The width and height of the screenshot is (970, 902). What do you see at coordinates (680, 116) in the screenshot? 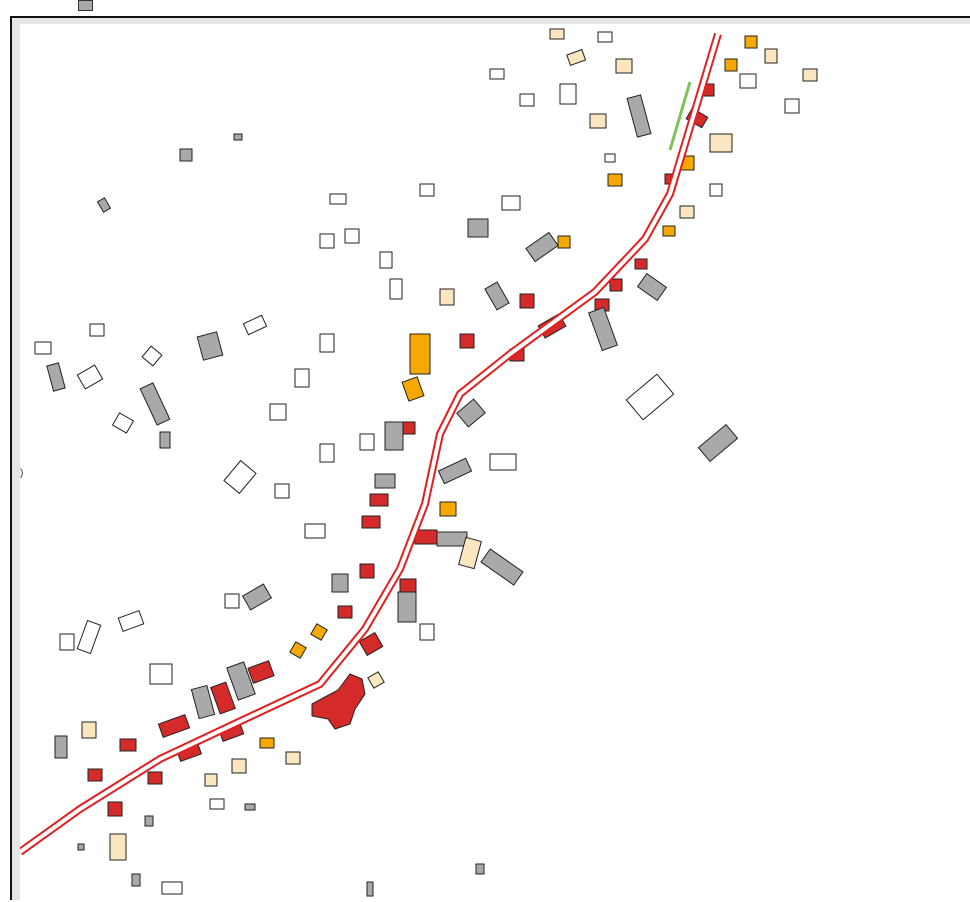
I see `footpath` at bounding box center [680, 116].